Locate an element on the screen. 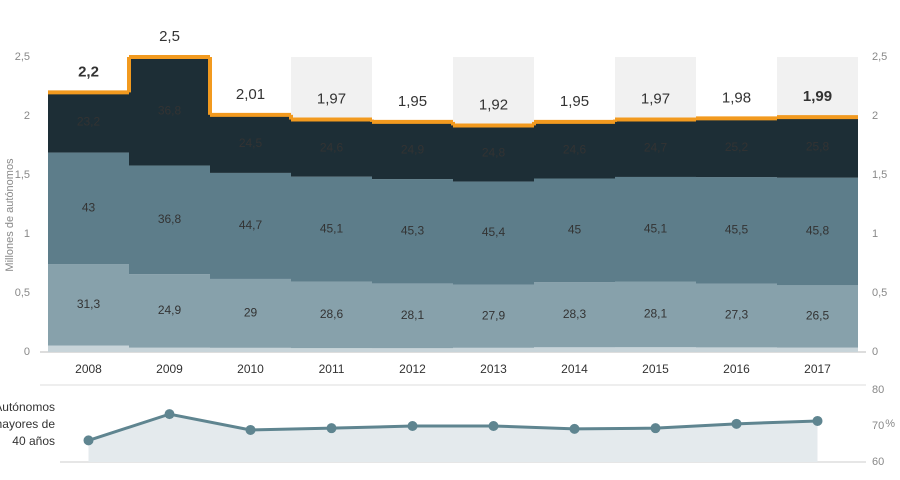 The width and height of the screenshot is (900, 480). segment-label: 29 is located at coordinates (251, 313).